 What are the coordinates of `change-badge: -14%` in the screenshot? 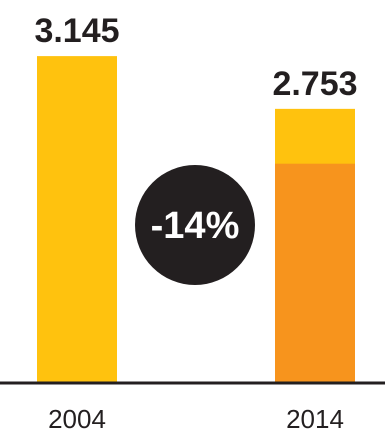 It's located at (195, 225).